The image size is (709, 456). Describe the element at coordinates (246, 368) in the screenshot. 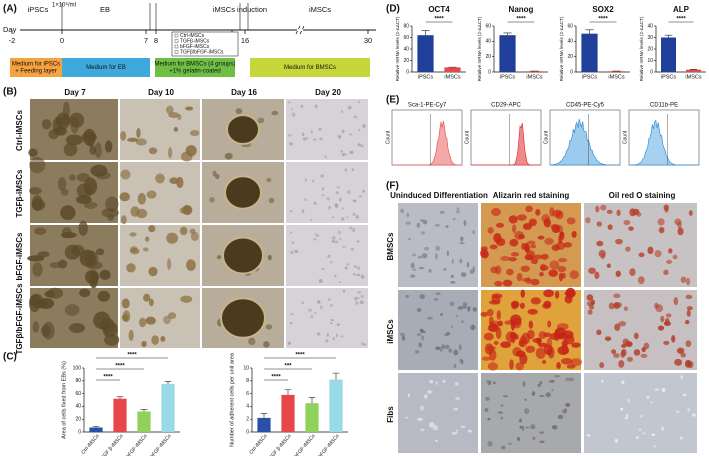

I see `y-tick-label: 10` at that location.